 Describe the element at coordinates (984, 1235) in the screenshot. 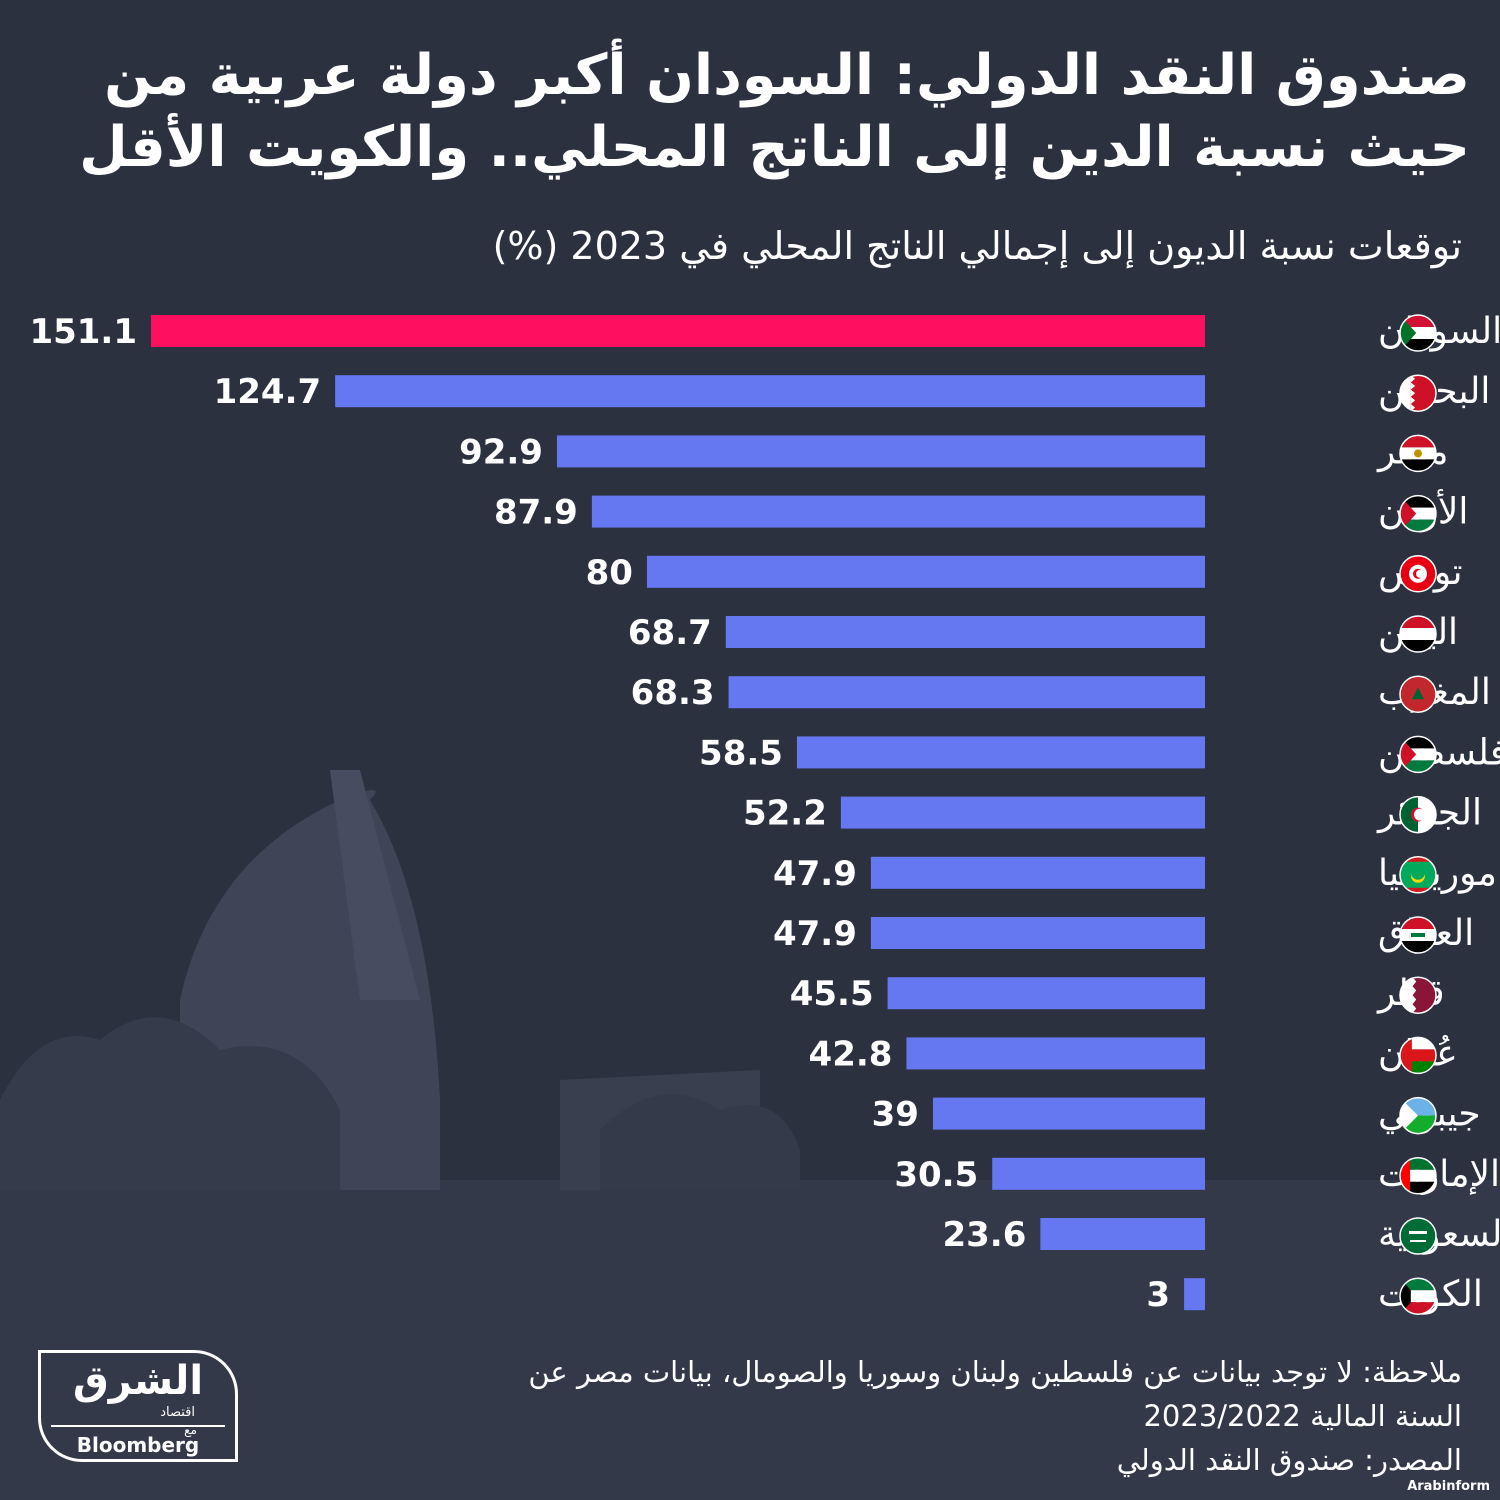

I see `value-label: 23.6` at that location.